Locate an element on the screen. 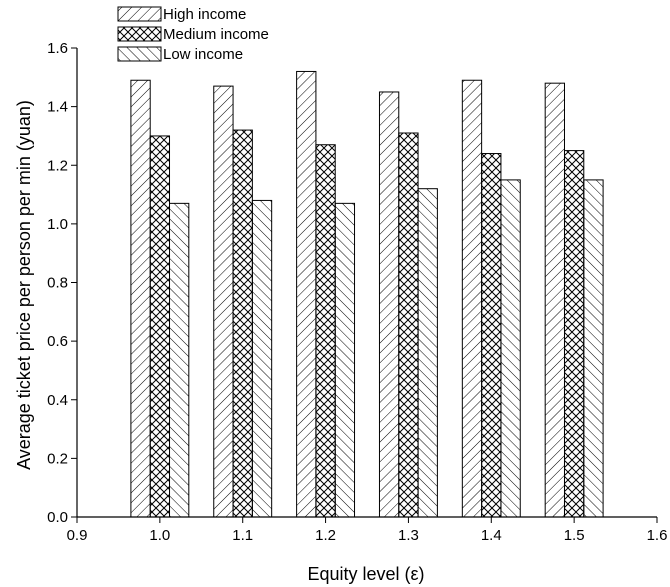  legend-label-medium-income: Medium income is located at coordinates (216, 34).